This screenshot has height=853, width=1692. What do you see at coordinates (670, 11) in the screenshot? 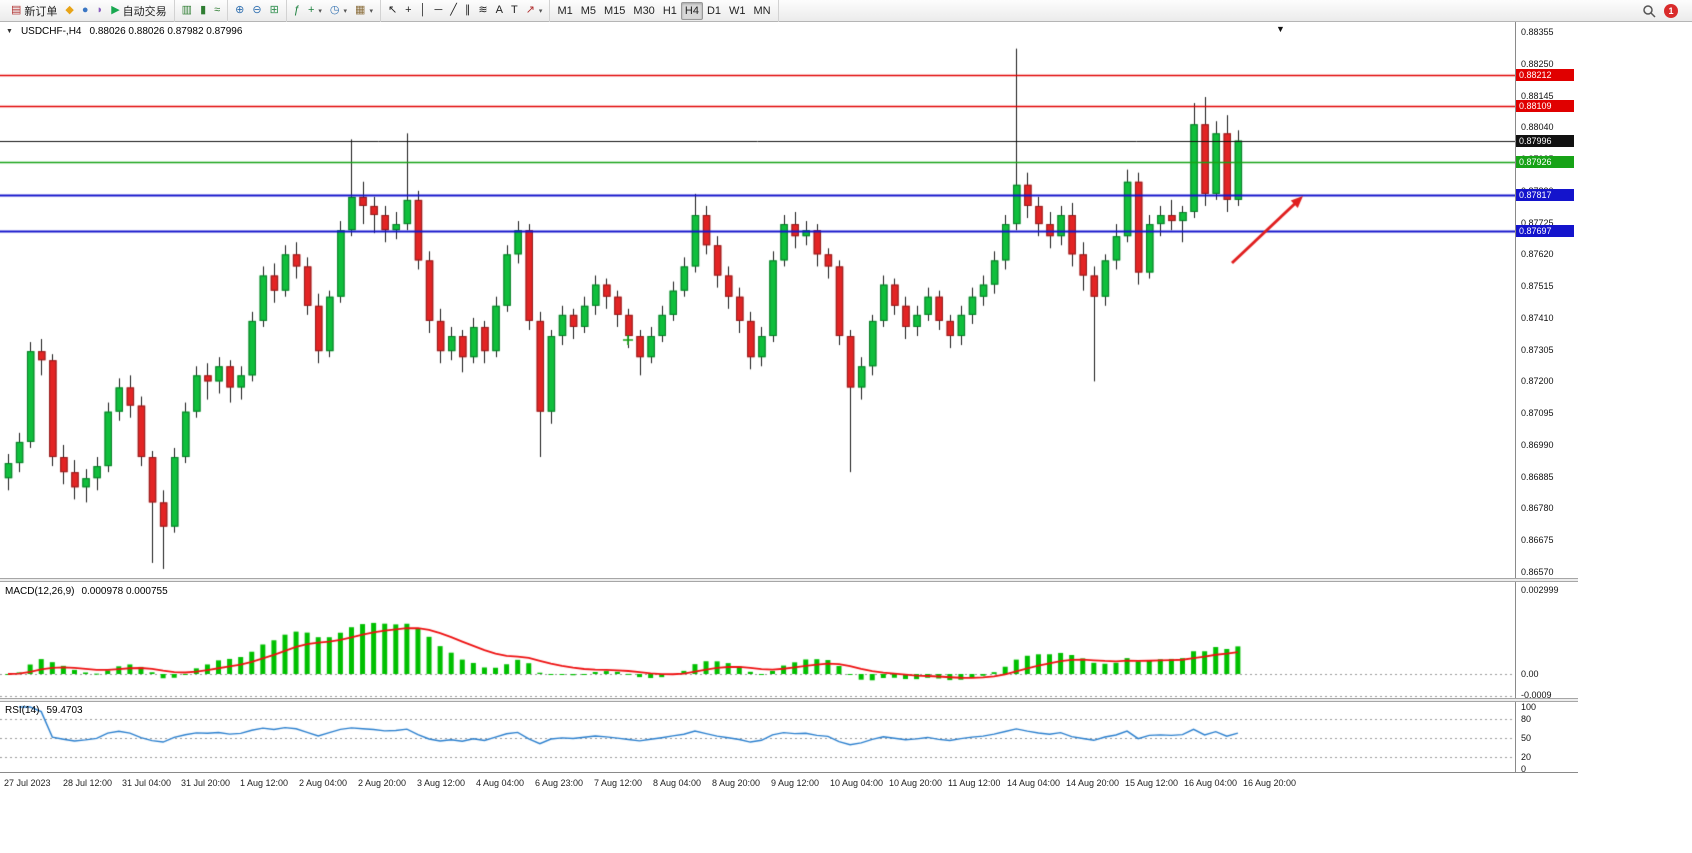
I see `timeframe-h1-button: H1` at bounding box center [670, 11].